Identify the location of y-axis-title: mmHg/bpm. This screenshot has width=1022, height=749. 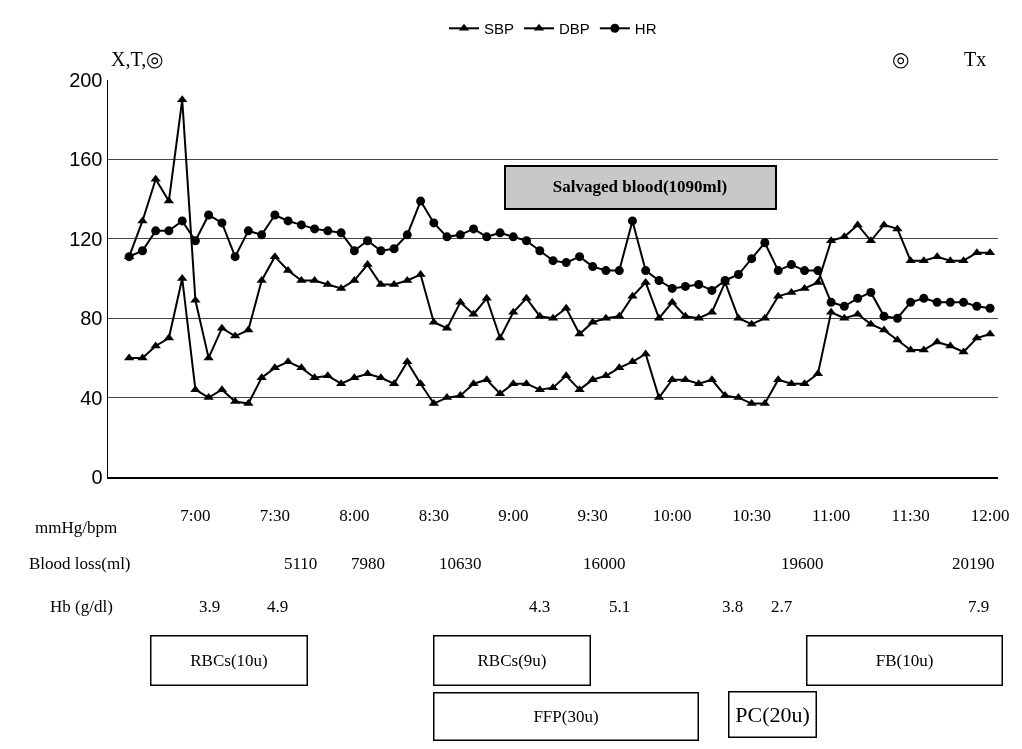
(76, 527).